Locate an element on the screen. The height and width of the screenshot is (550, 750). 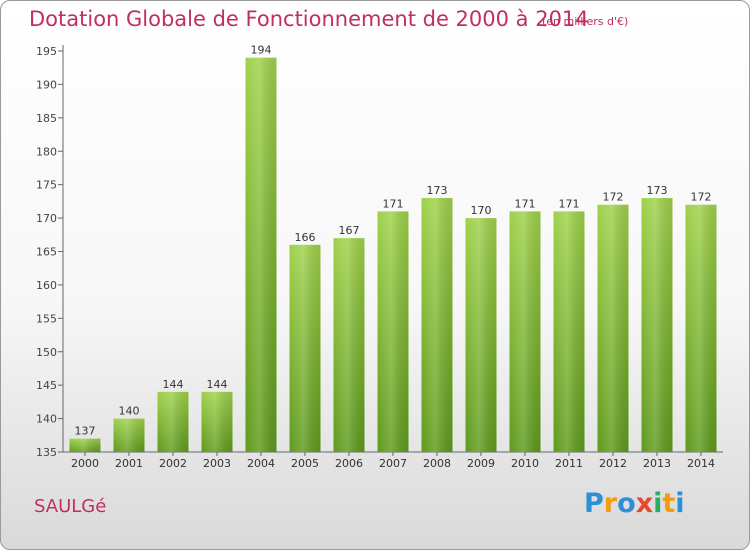
x-tick-label: 2006 is located at coordinates (349, 463).